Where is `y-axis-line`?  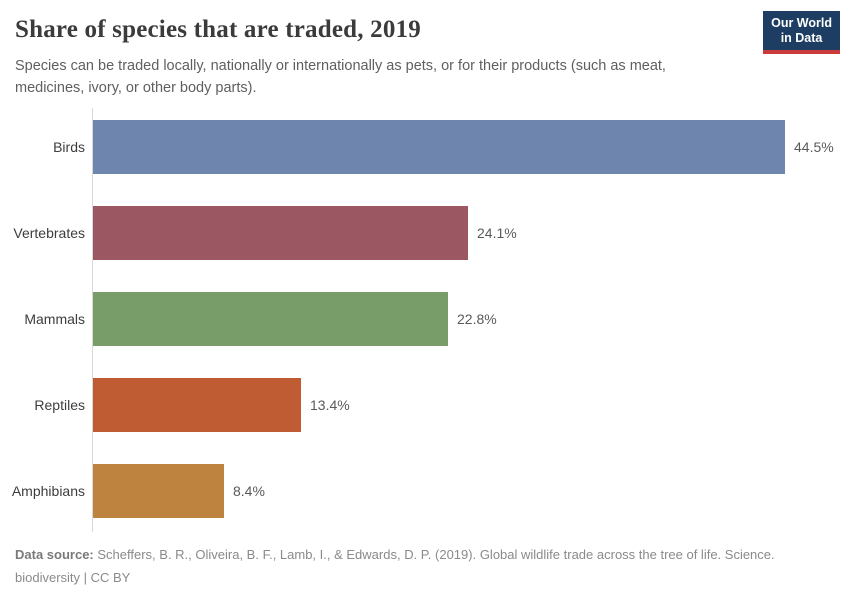
y-axis-line is located at coordinates (92, 320).